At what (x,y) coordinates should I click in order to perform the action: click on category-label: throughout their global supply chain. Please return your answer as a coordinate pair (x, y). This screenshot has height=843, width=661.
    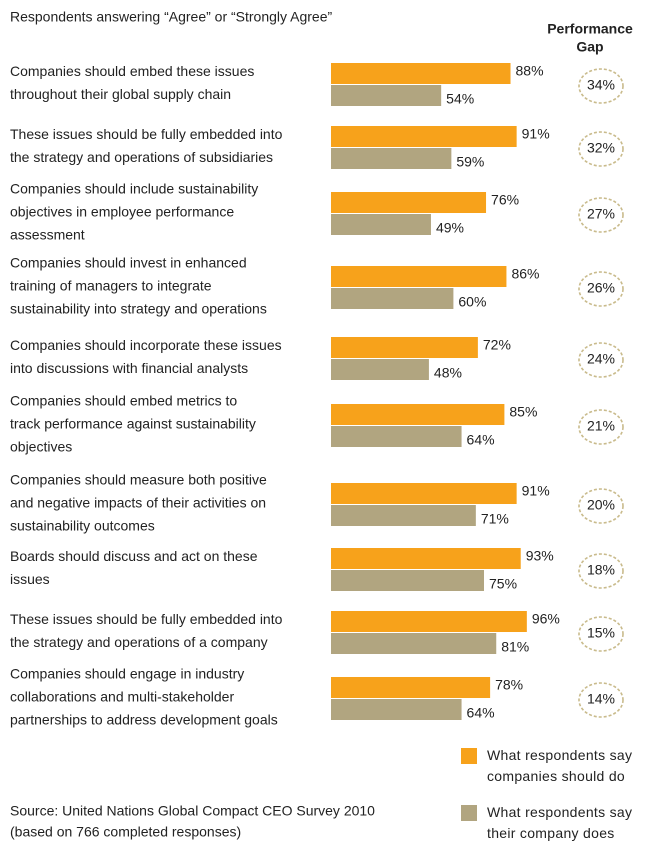
    Looking at the image, I should click on (120, 94).